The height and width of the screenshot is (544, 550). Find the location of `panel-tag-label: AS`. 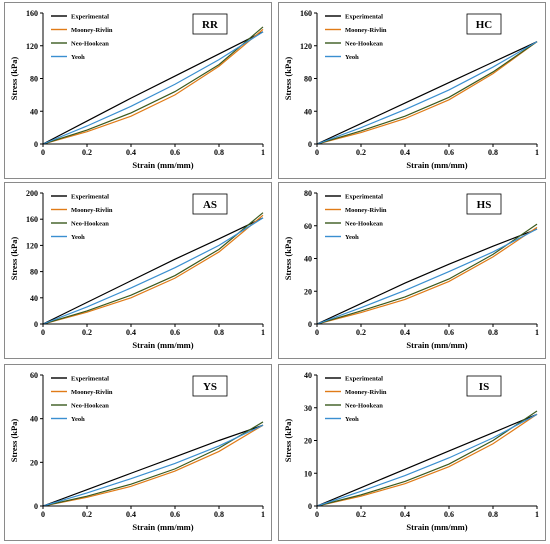

panel-tag-label: AS is located at coordinates (210, 205).